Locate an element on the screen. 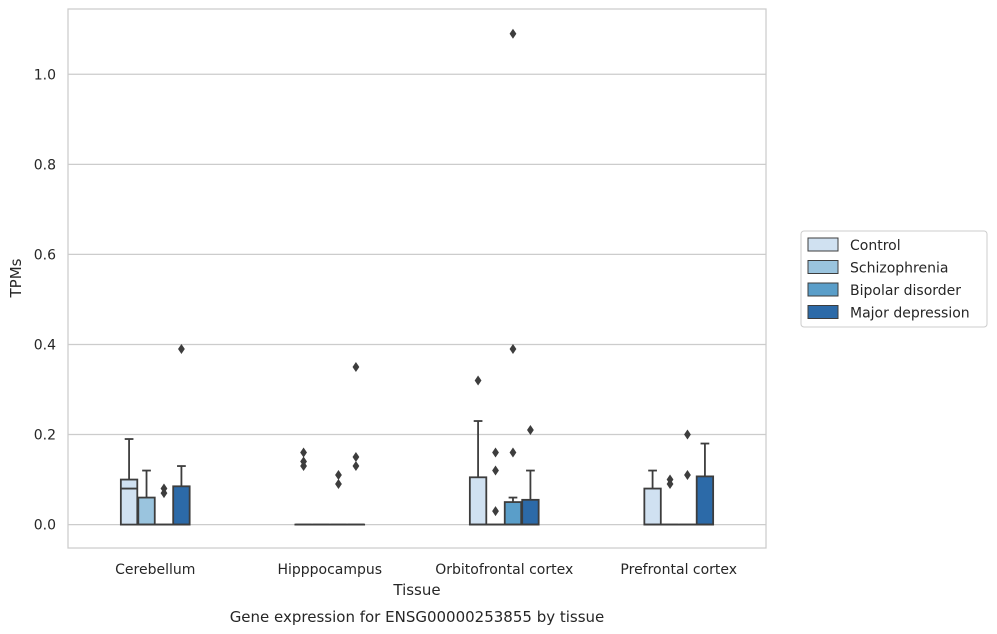 The image size is (997, 634). x-axis-label: Tissue is located at coordinates (416, 590).